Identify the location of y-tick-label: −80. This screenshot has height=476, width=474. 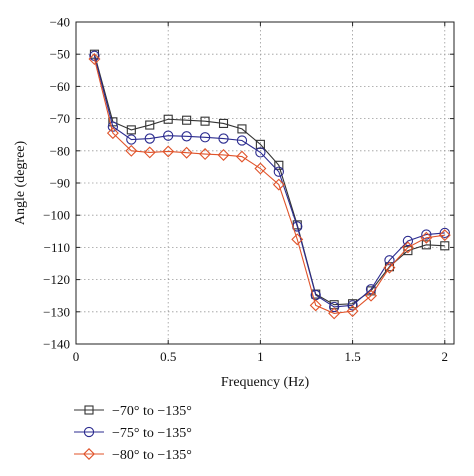
(60, 150).